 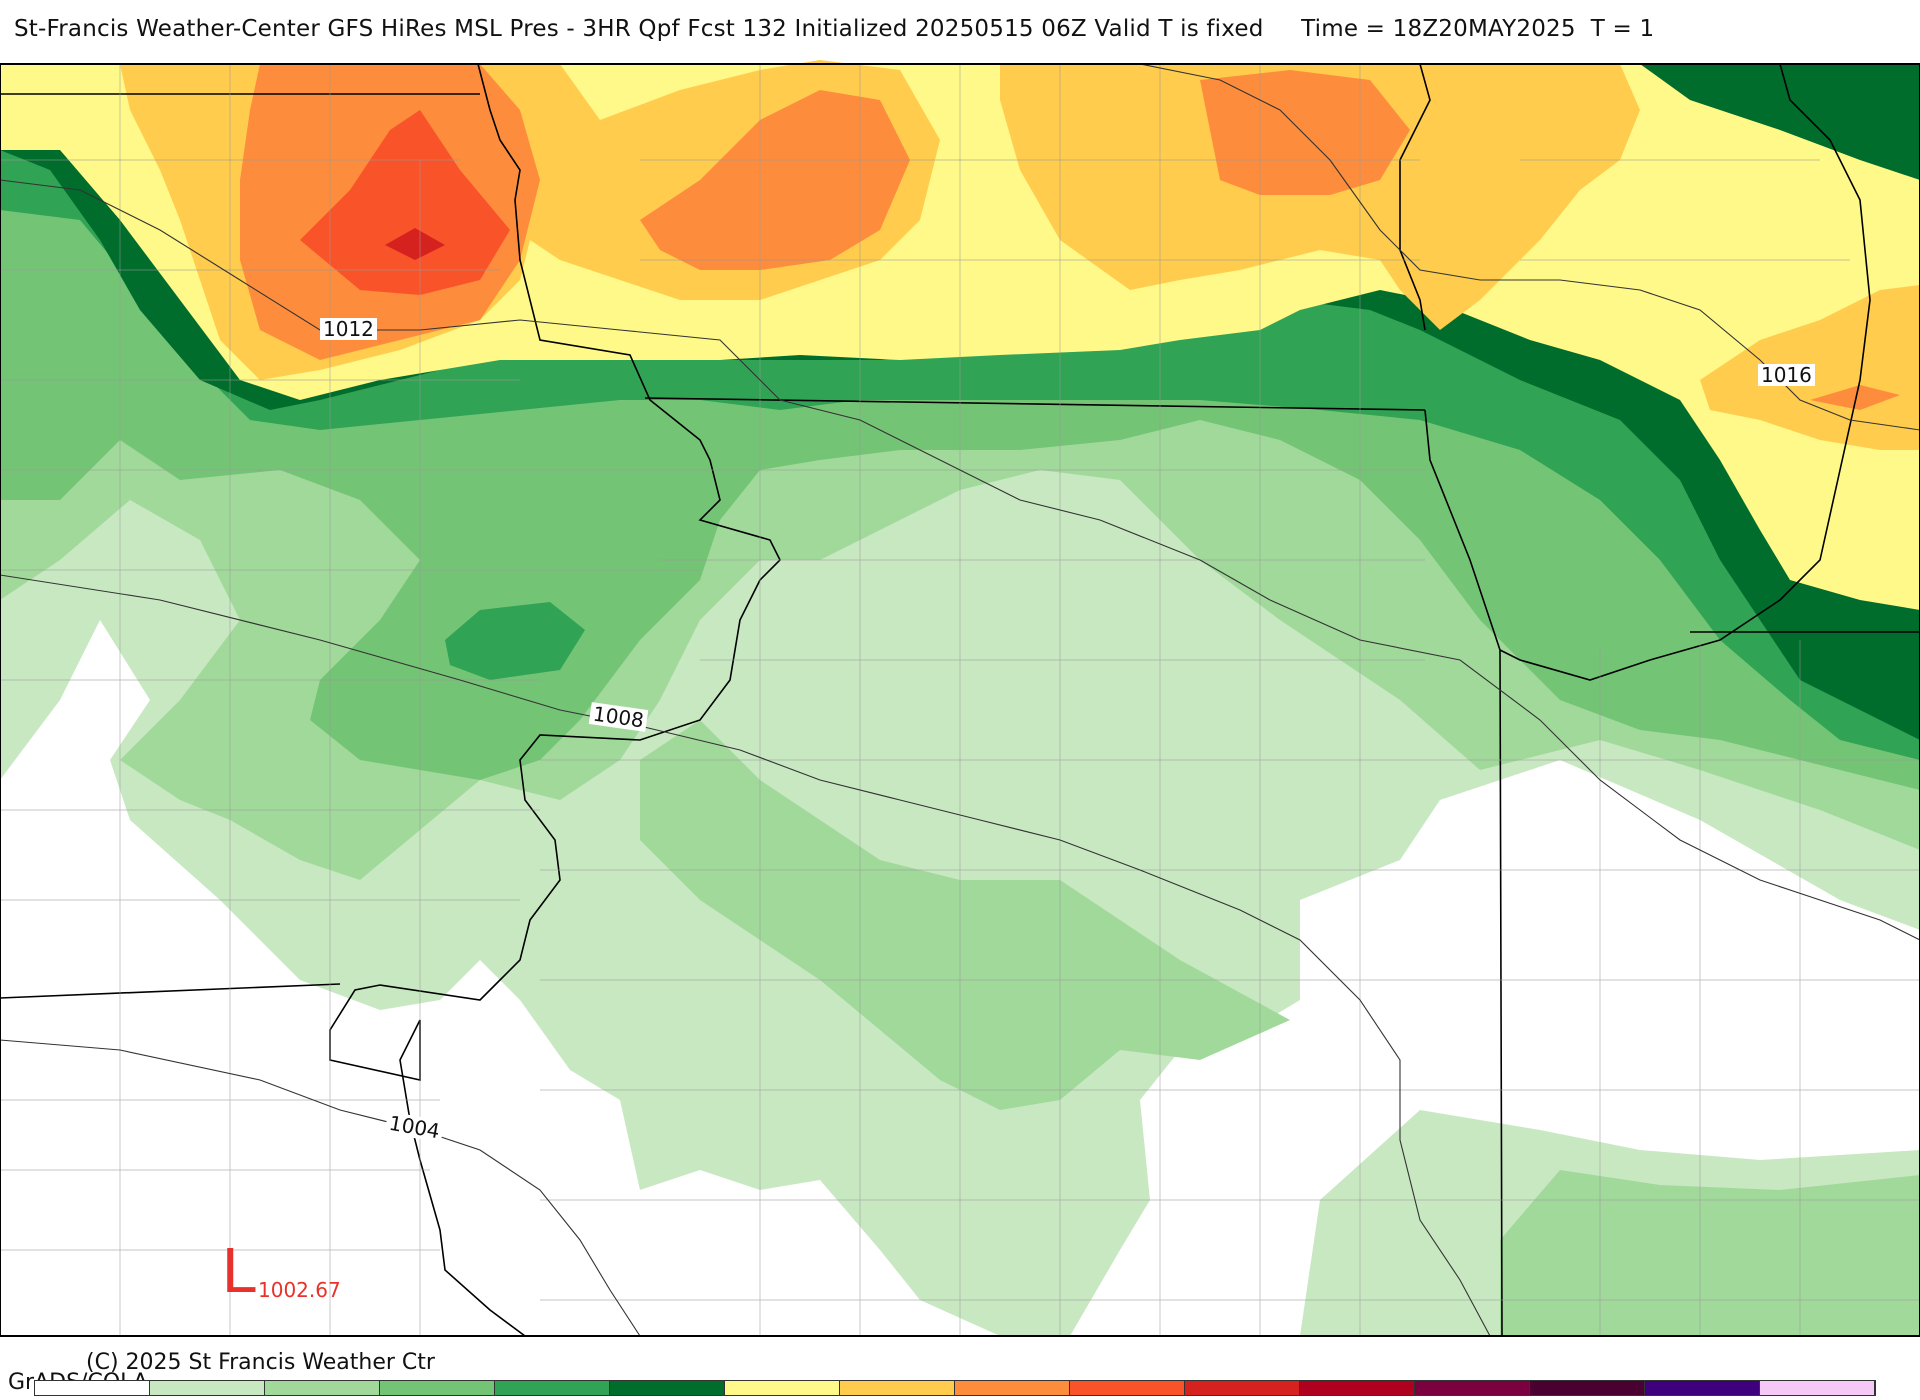 What do you see at coordinates (515, 641) in the screenshot?
I see `precip-green4-core` at bounding box center [515, 641].